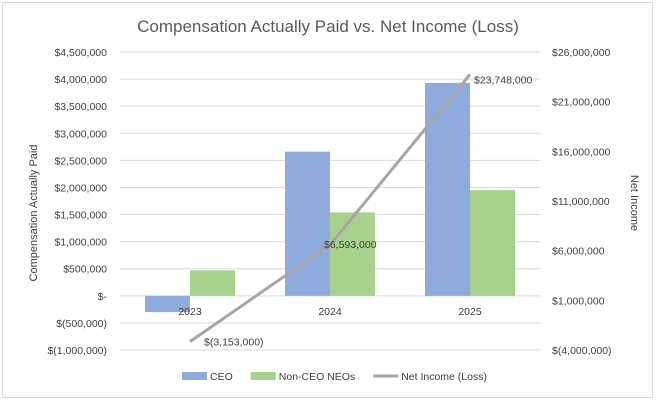 Image resolution: width=657 pixels, height=402 pixels. I want to click on x-tick-label: 2023, so click(190, 312).